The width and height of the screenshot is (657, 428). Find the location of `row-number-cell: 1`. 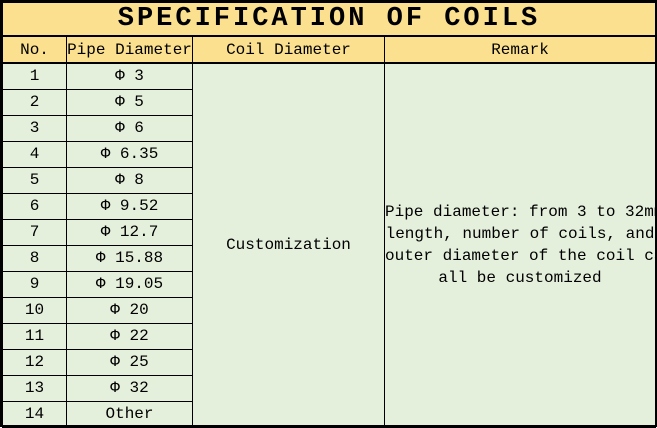

row-number-cell: 1 is located at coordinates (34, 76).